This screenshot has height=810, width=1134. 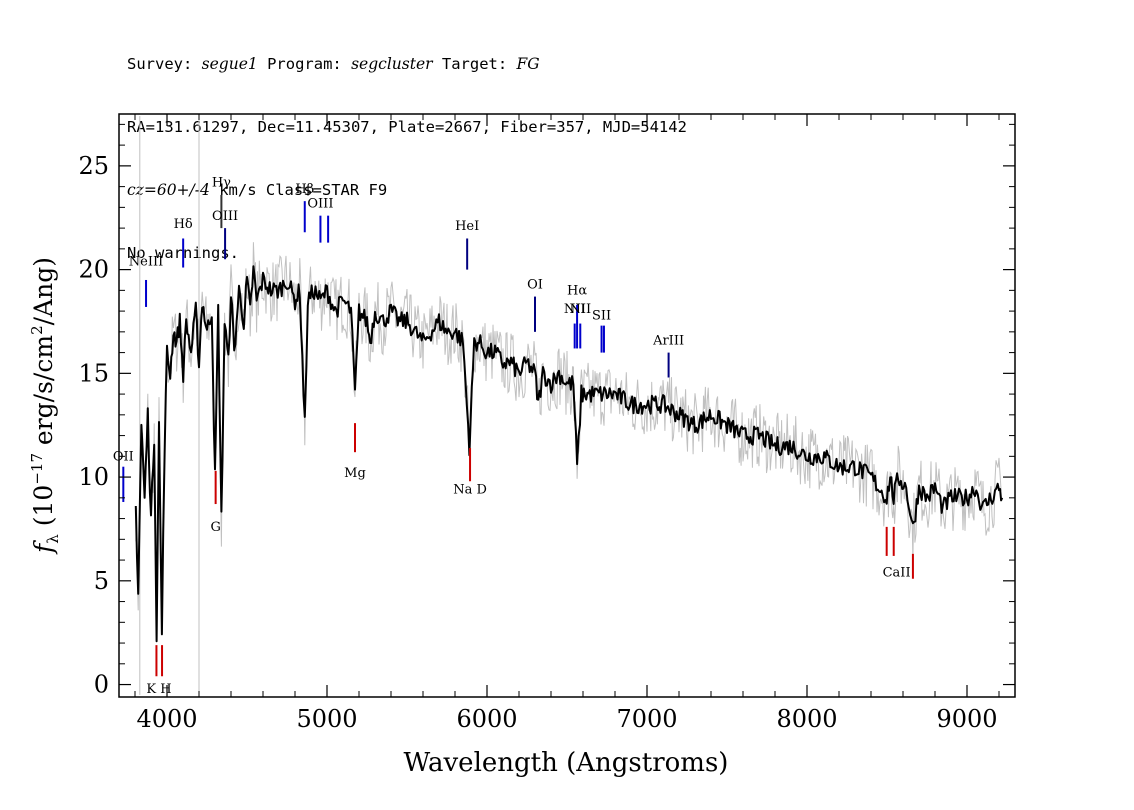 I want to click on y-axis-label: fλ (10−17 erg/s/cm2/Ang), so click(x=45, y=406).